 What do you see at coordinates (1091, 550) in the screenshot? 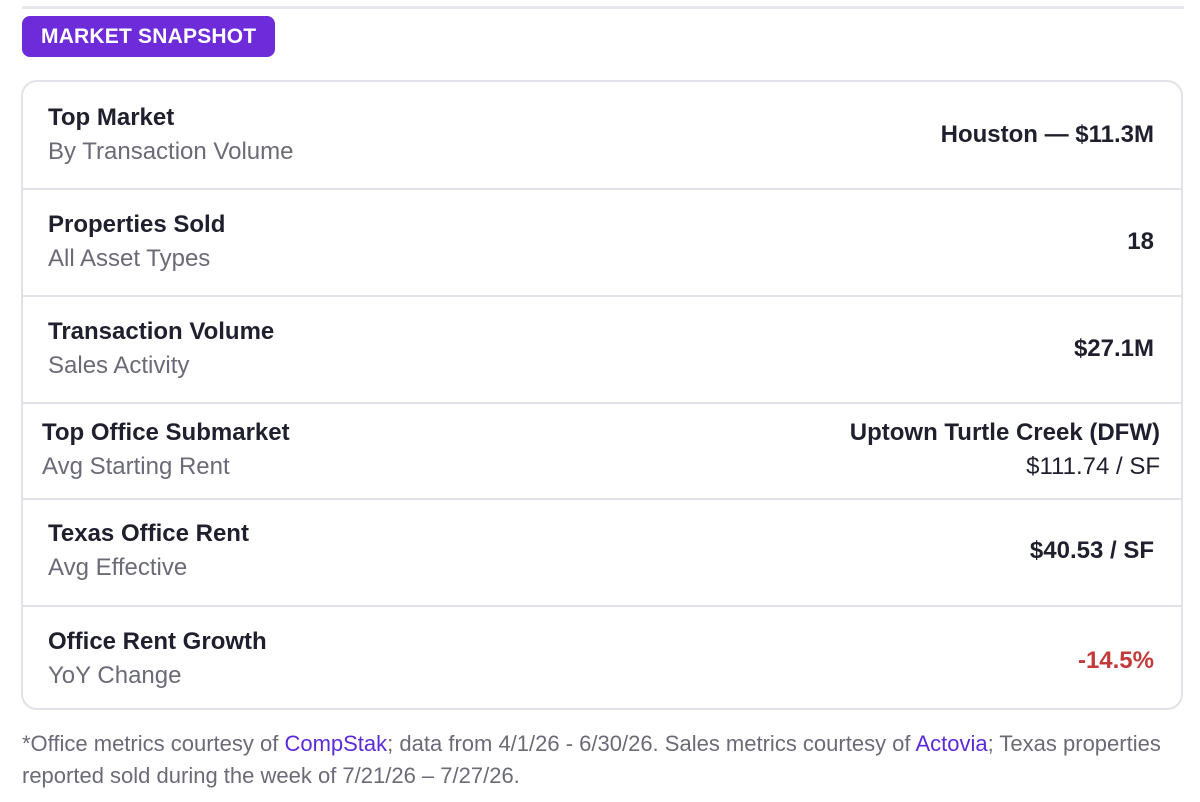
I see `row-value: $40.53 / SF` at bounding box center [1091, 550].